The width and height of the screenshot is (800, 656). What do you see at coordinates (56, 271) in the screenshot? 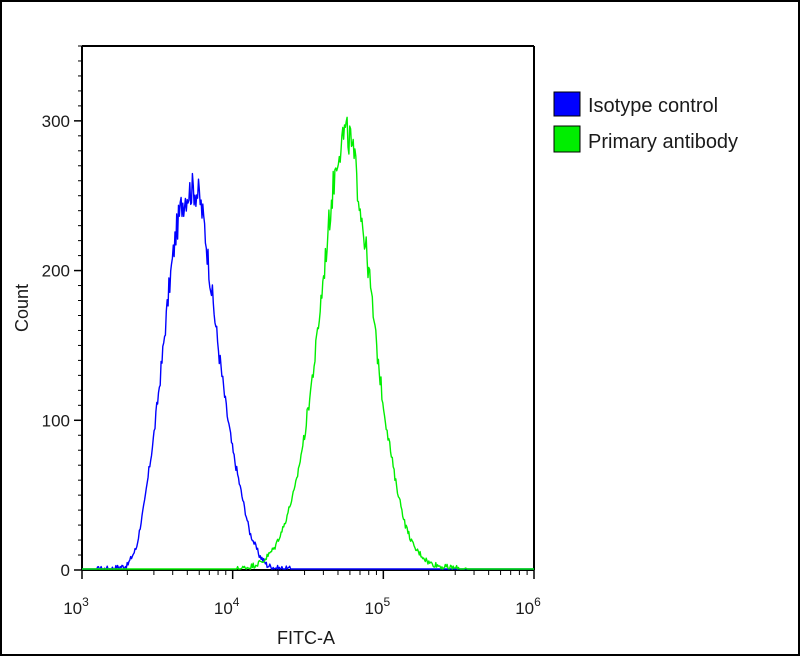
I see `y-tick-label-200: 200` at bounding box center [56, 271].